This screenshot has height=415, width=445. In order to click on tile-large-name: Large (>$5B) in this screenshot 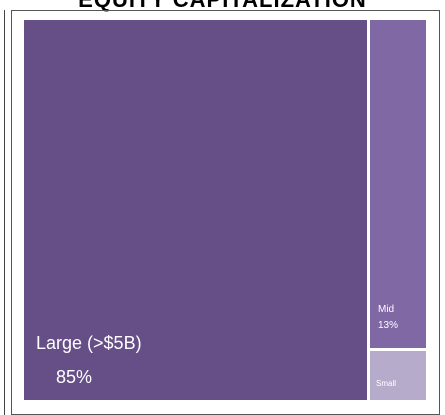, I will do `click(89, 343)`.